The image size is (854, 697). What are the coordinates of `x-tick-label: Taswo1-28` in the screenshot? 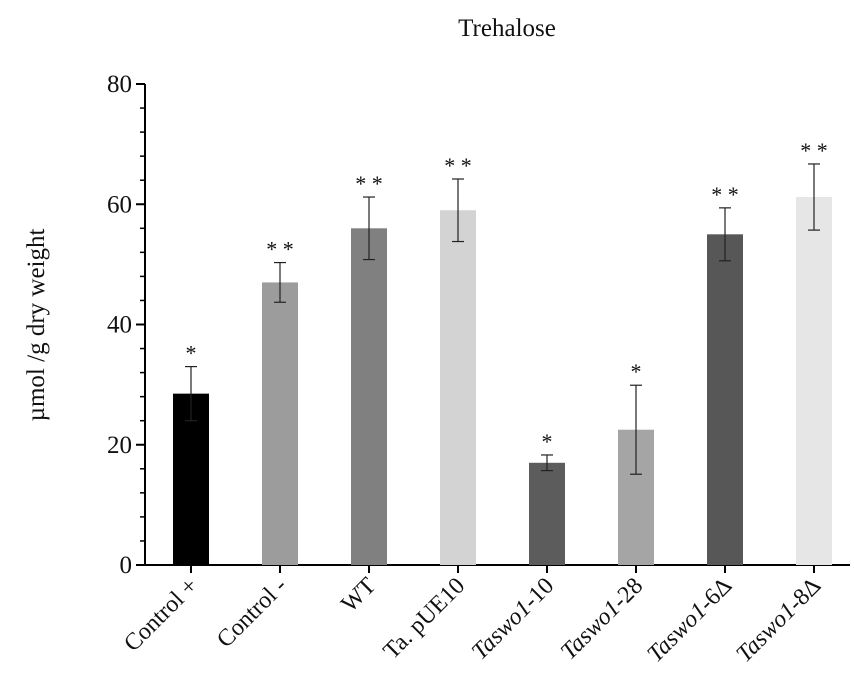 It's located at (602, 619).